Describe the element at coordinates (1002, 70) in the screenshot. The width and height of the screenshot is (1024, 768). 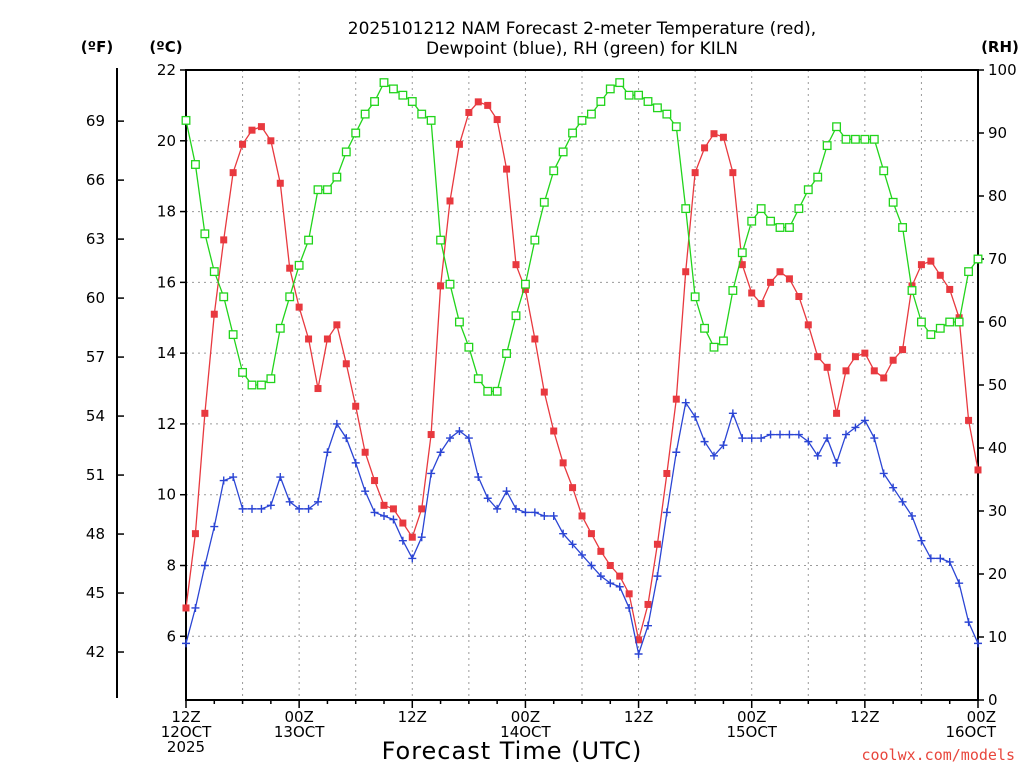
I see `rh-tick-label: 100` at that location.